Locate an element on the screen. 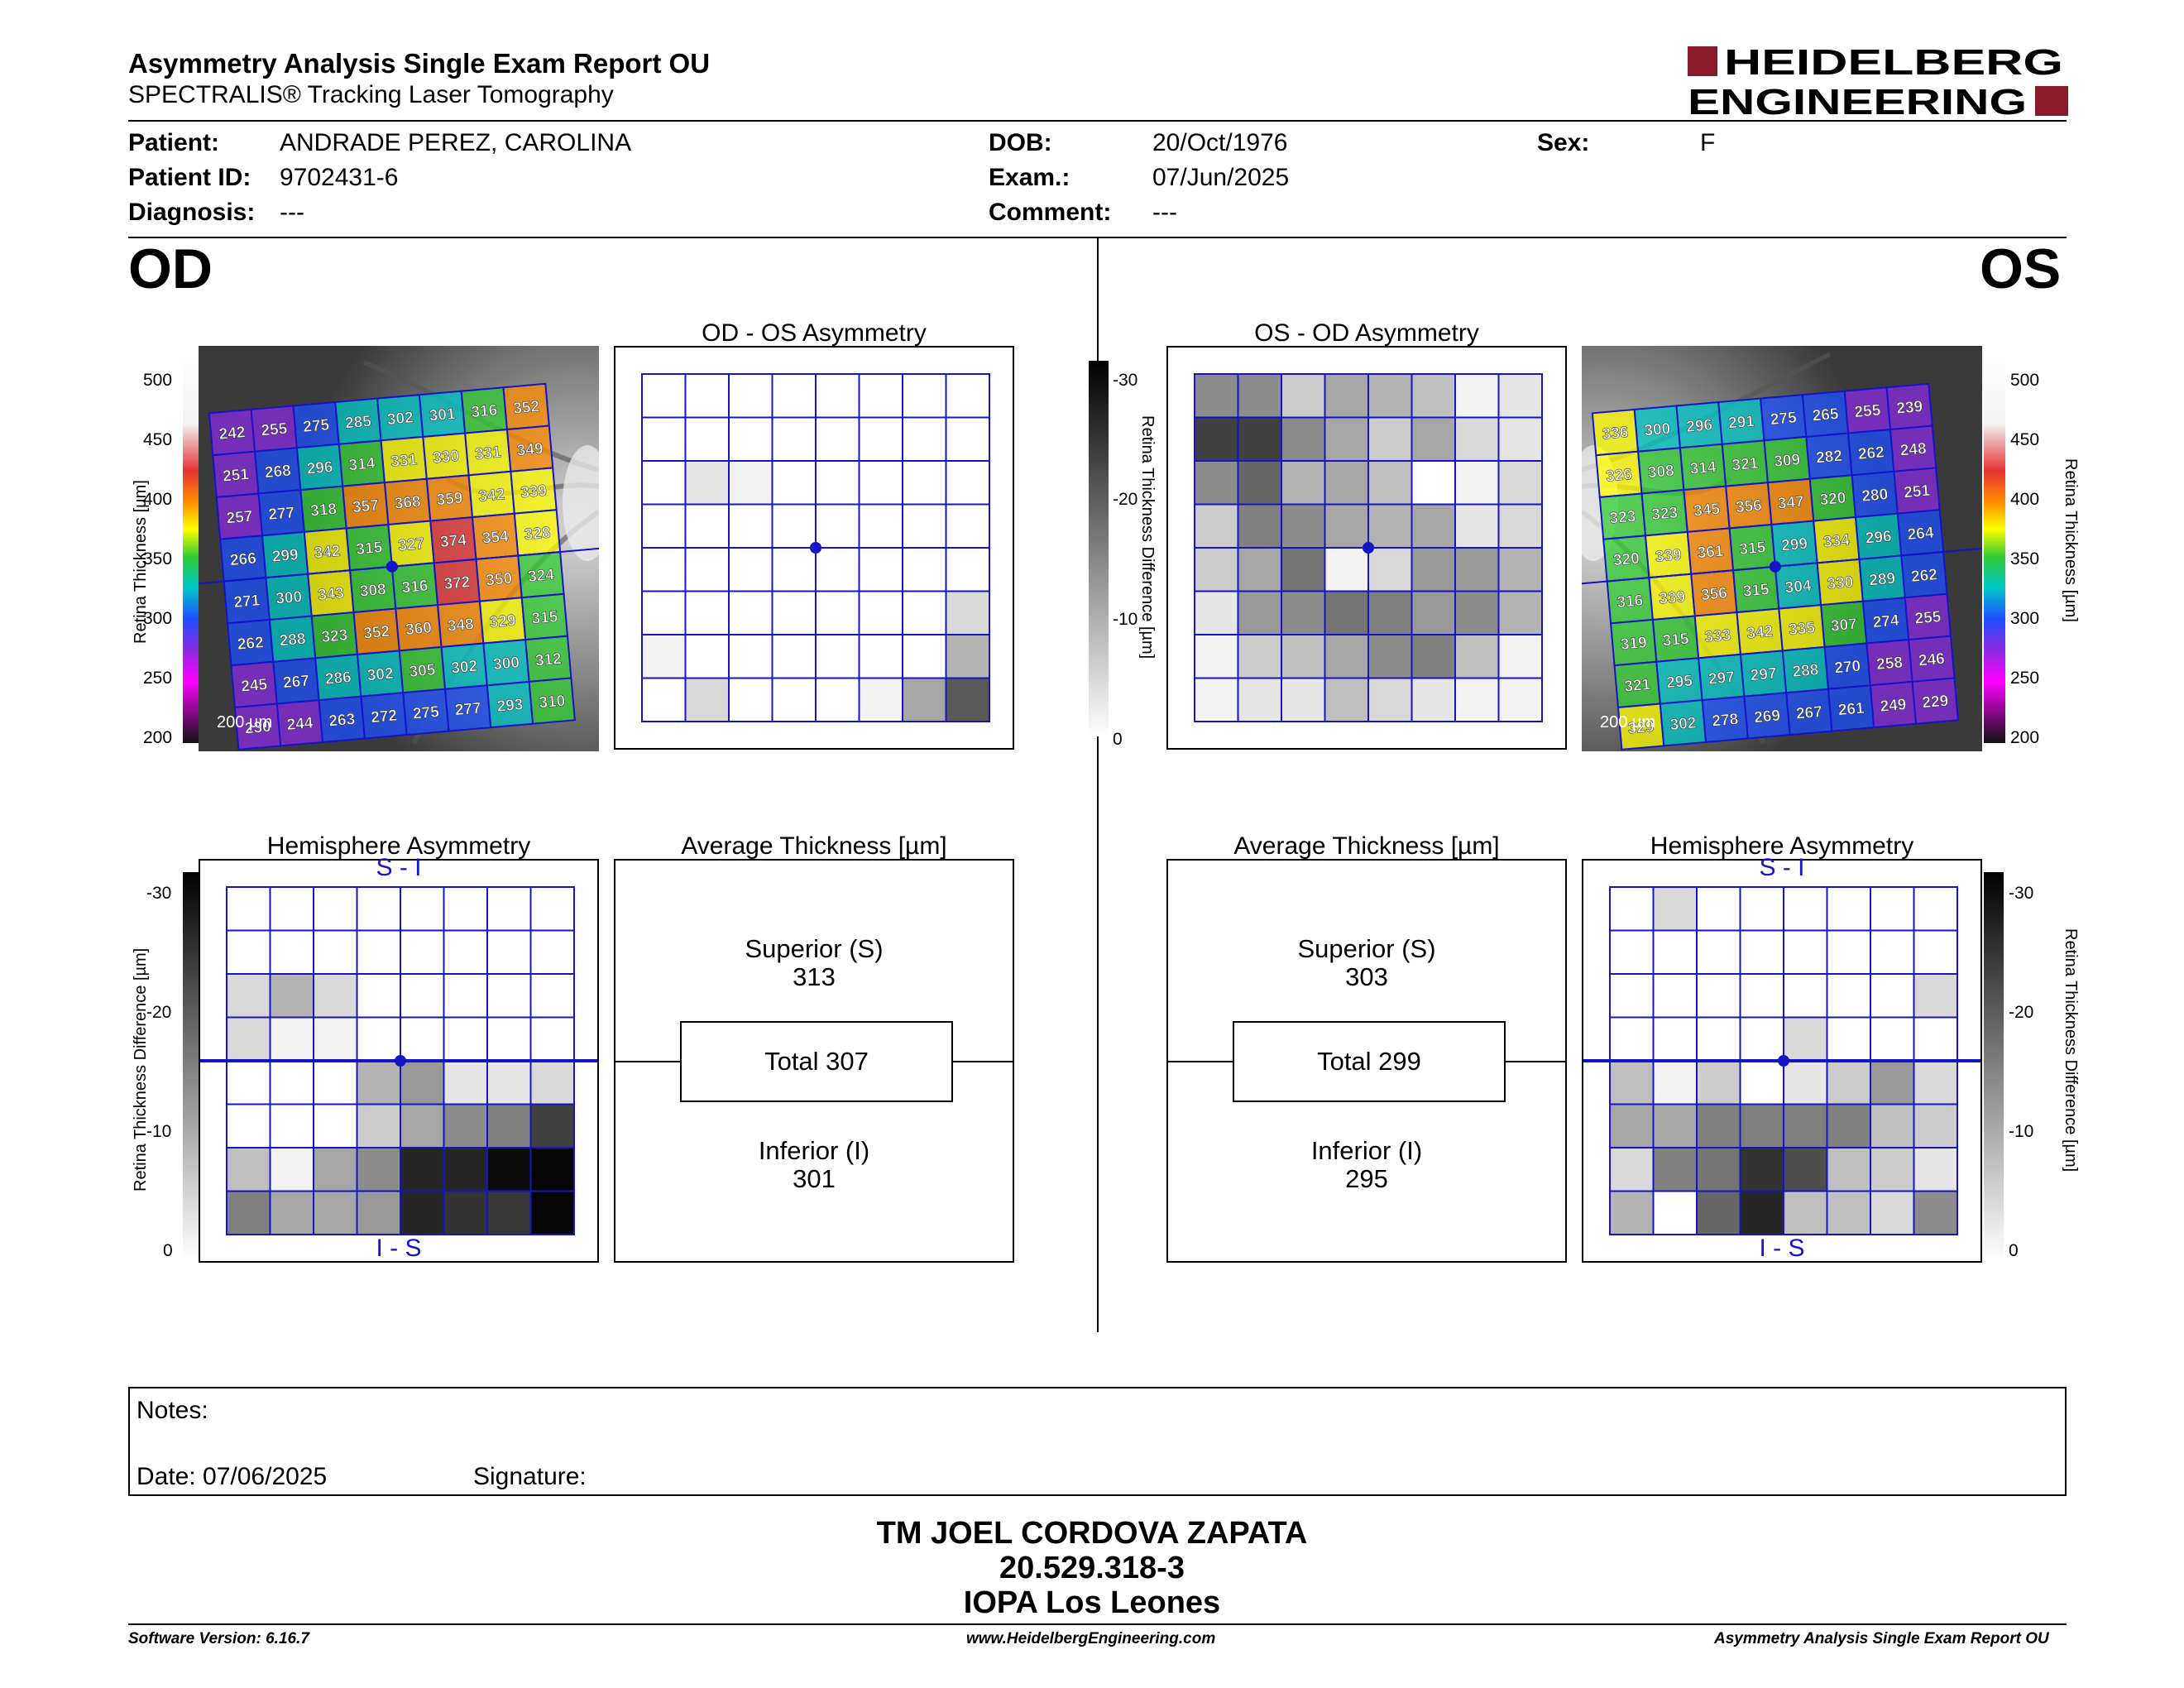  od-map-thickness-value: 312 is located at coordinates (548, 660).